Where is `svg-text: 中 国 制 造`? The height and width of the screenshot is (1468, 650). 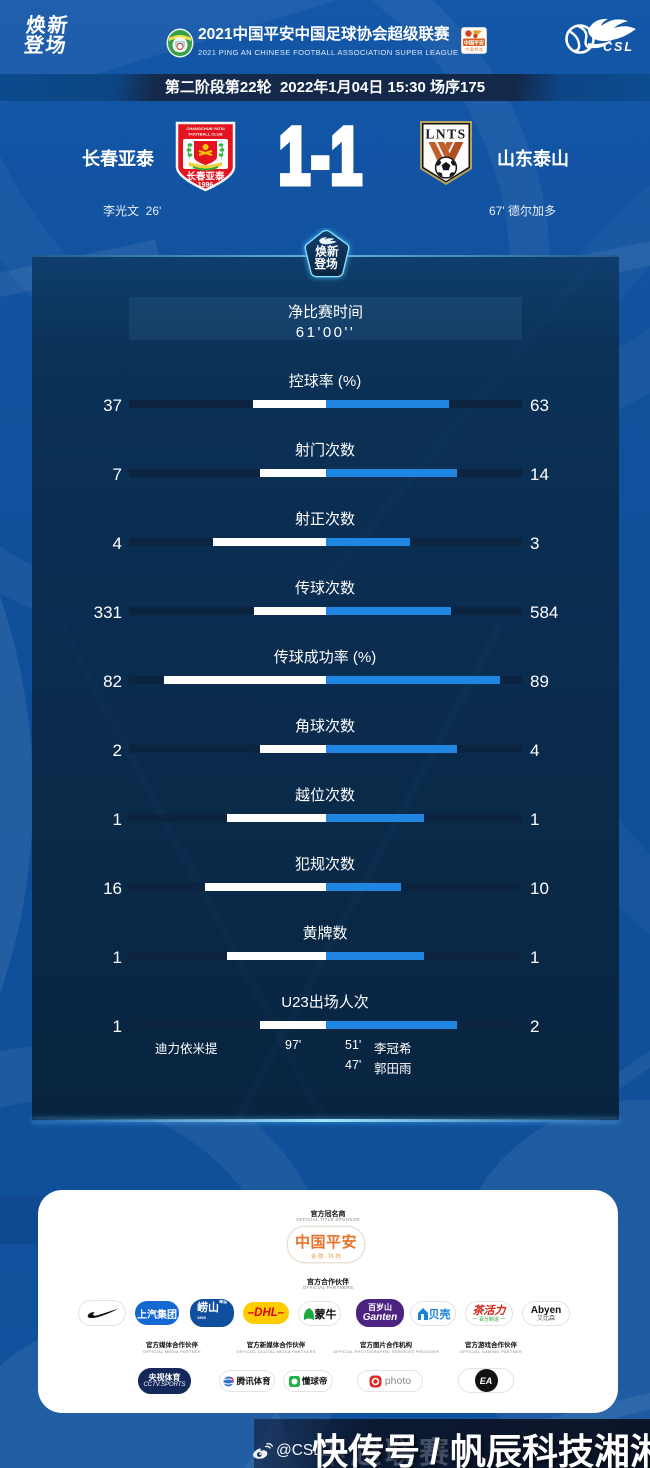
svg-text: 中 国 制 造 is located at coordinates (474, 49).